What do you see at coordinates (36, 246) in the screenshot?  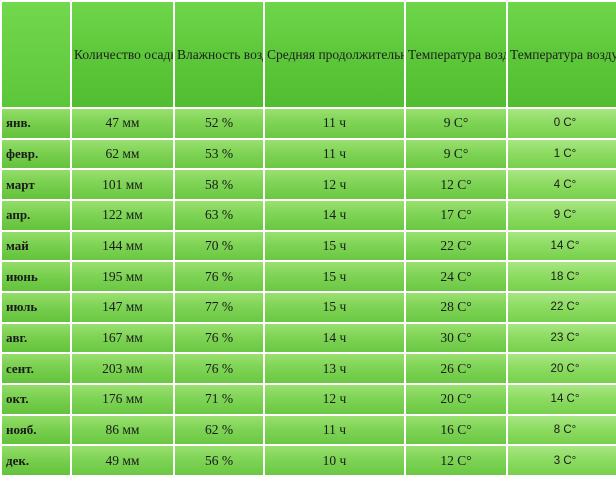 I see `month-cell: май` at bounding box center [36, 246].